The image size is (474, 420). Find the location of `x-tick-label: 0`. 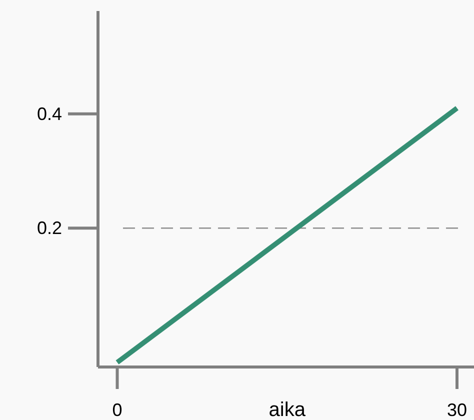

x-tick-label: 0 is located at coordinates (117, 410).